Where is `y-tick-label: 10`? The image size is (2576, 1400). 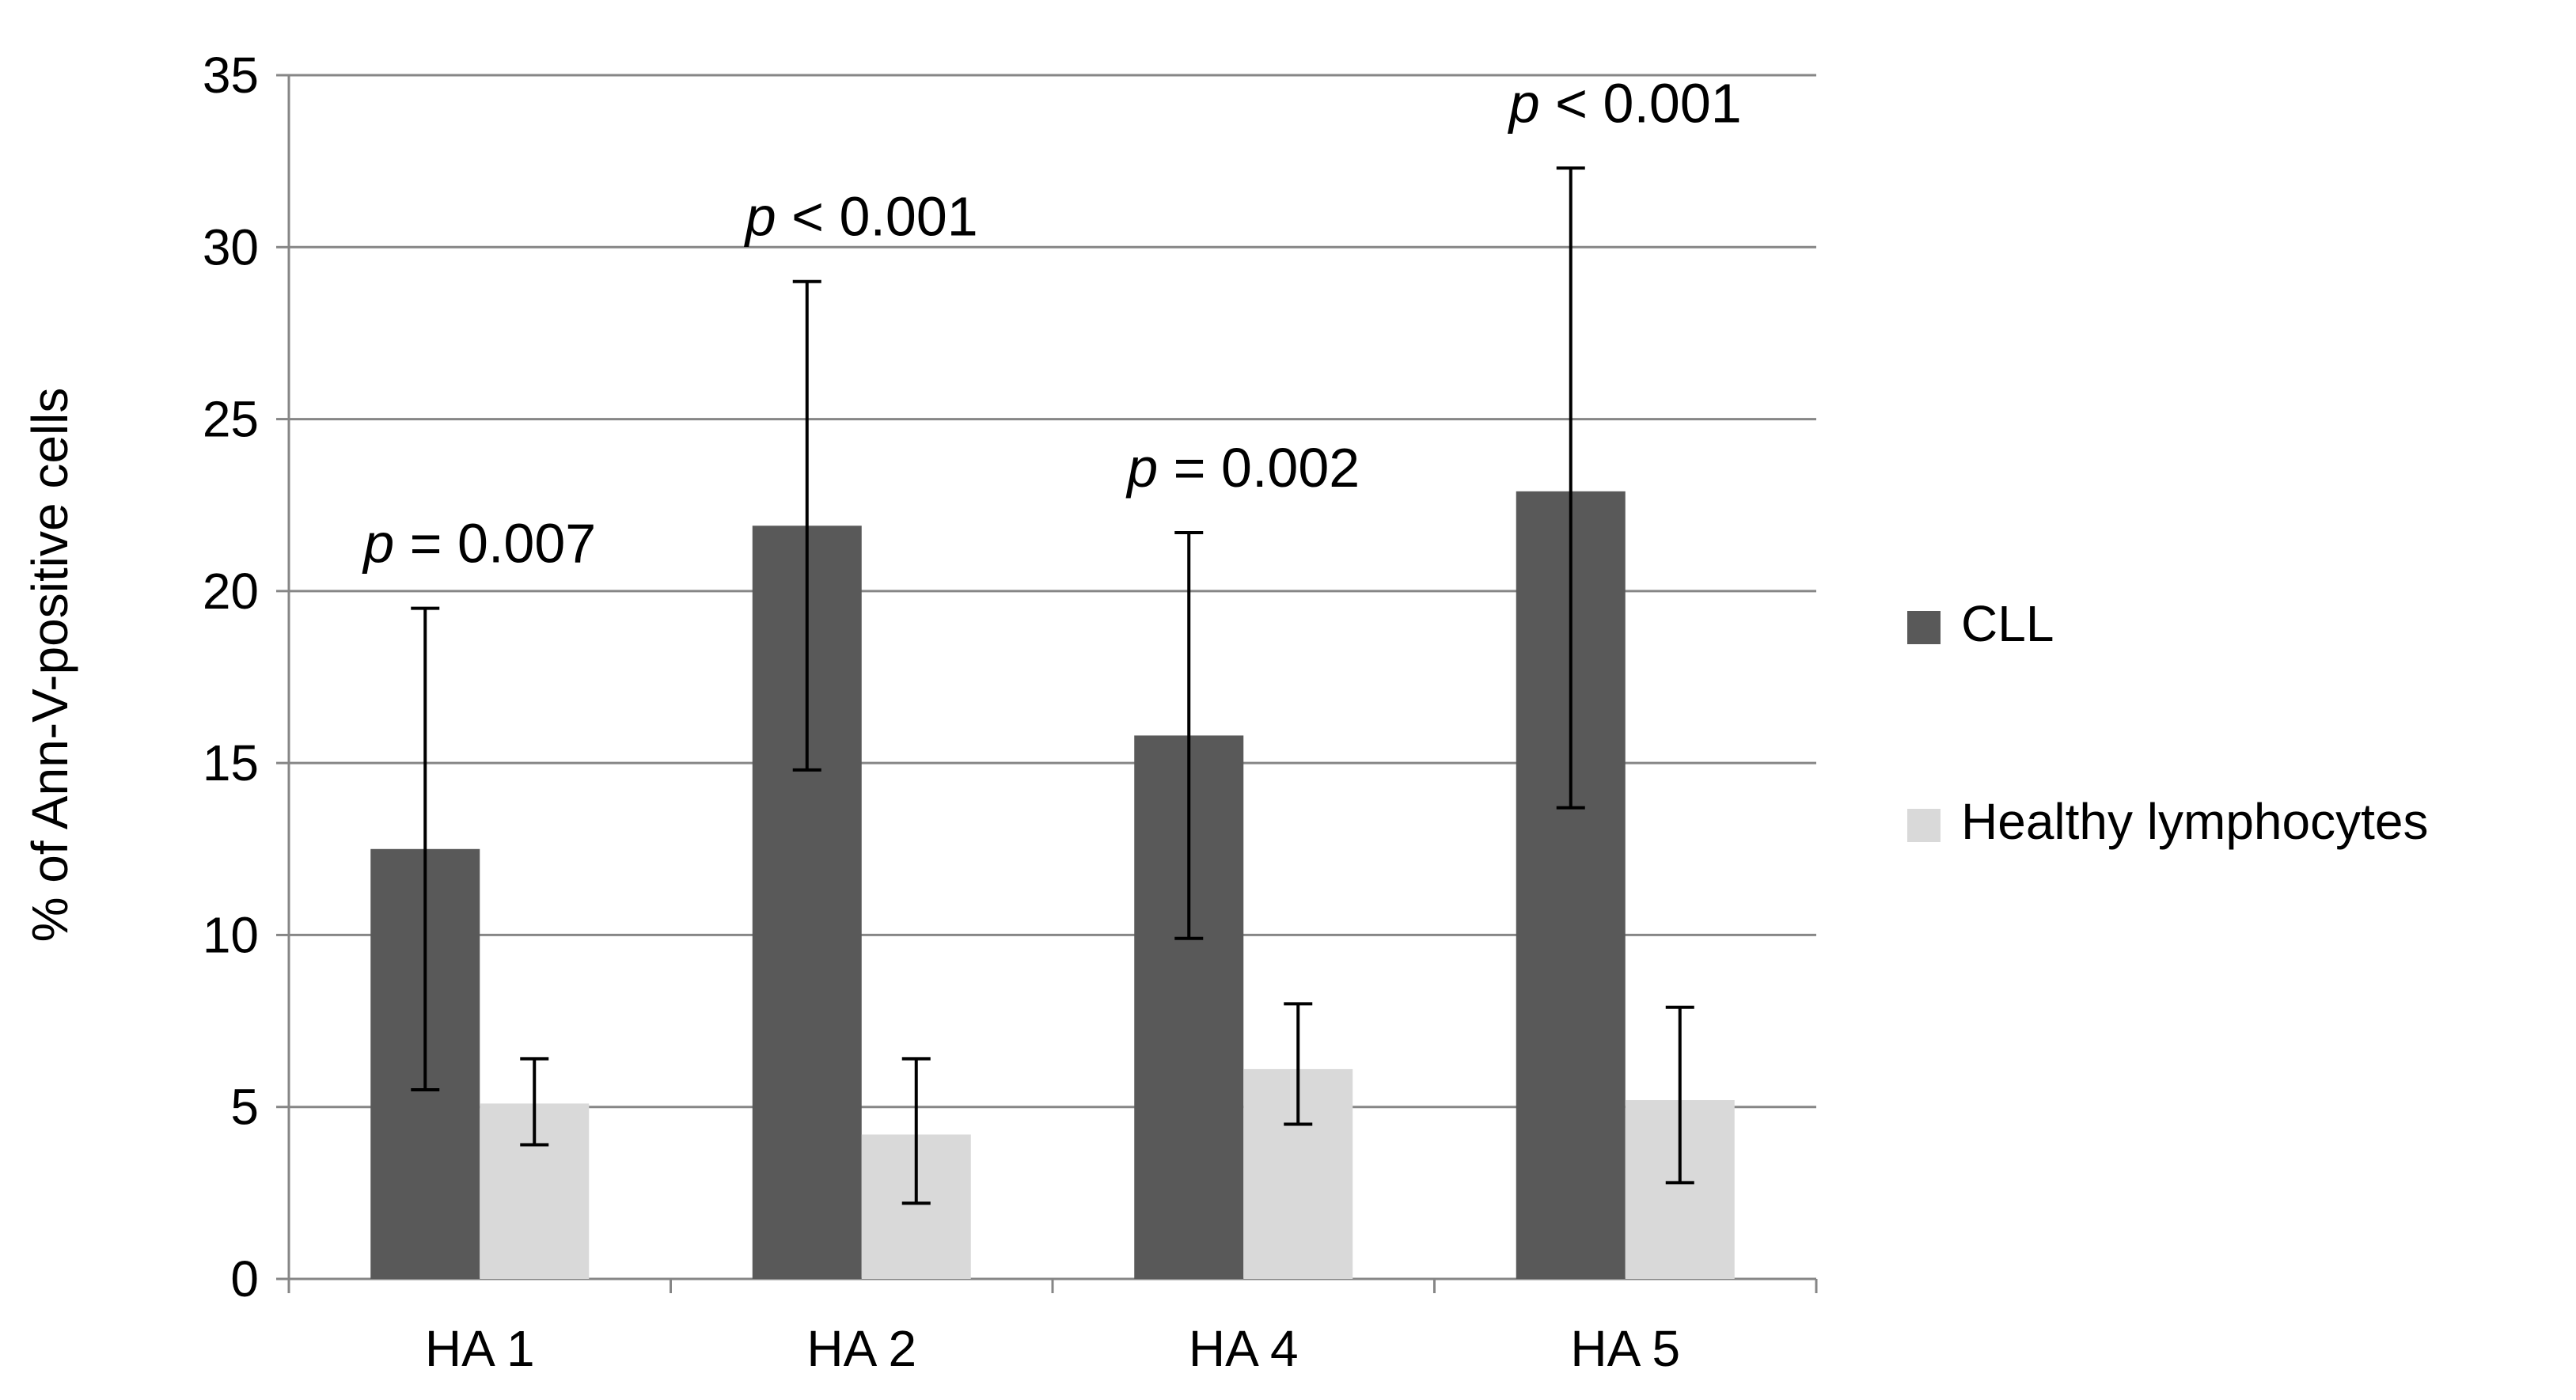
y-tick-label: 10 is located at coordinates (231, 934).